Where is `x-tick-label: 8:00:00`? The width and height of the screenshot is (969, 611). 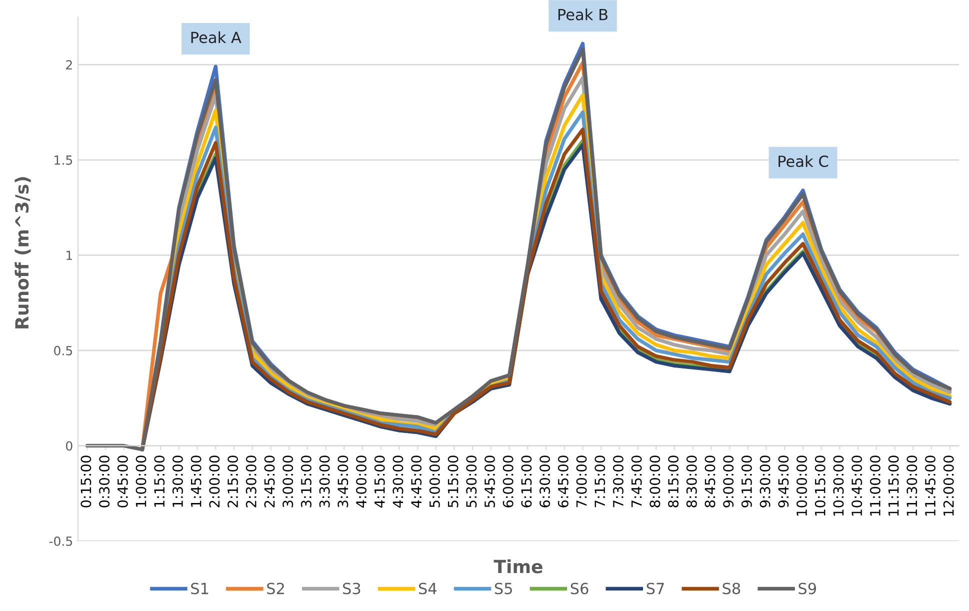
x-tick-label: 8:00:00 is located at coordinates (655, 482).